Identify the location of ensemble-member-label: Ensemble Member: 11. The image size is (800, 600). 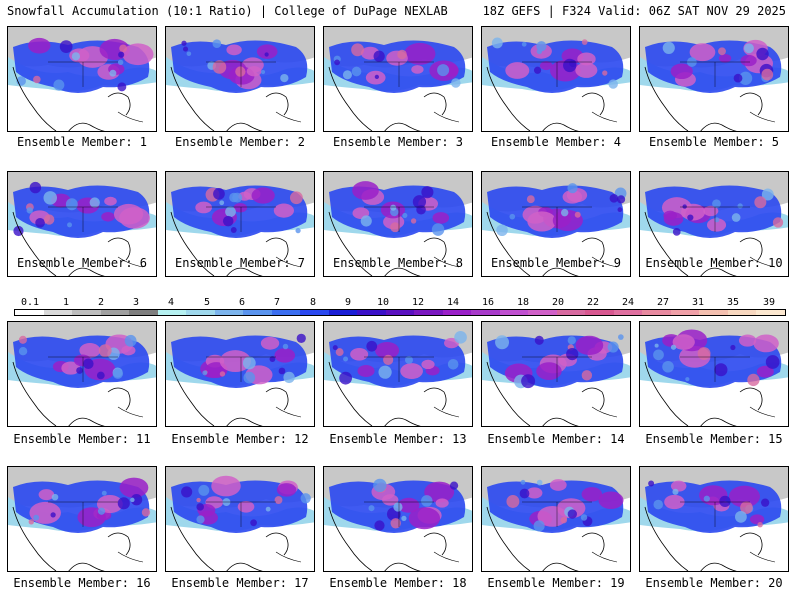
(82, 439).